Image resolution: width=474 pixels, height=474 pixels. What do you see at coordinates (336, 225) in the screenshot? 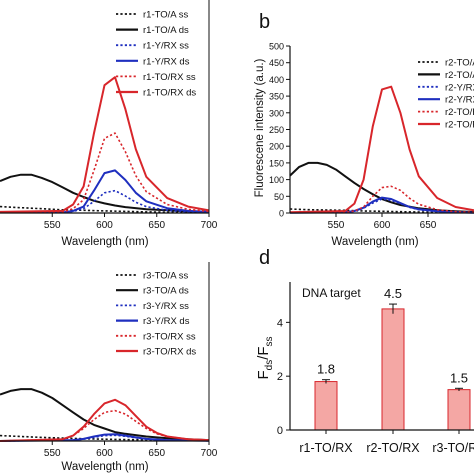
I see `panel-b-x-tick-label: 550` at bounding box center [336, 225].